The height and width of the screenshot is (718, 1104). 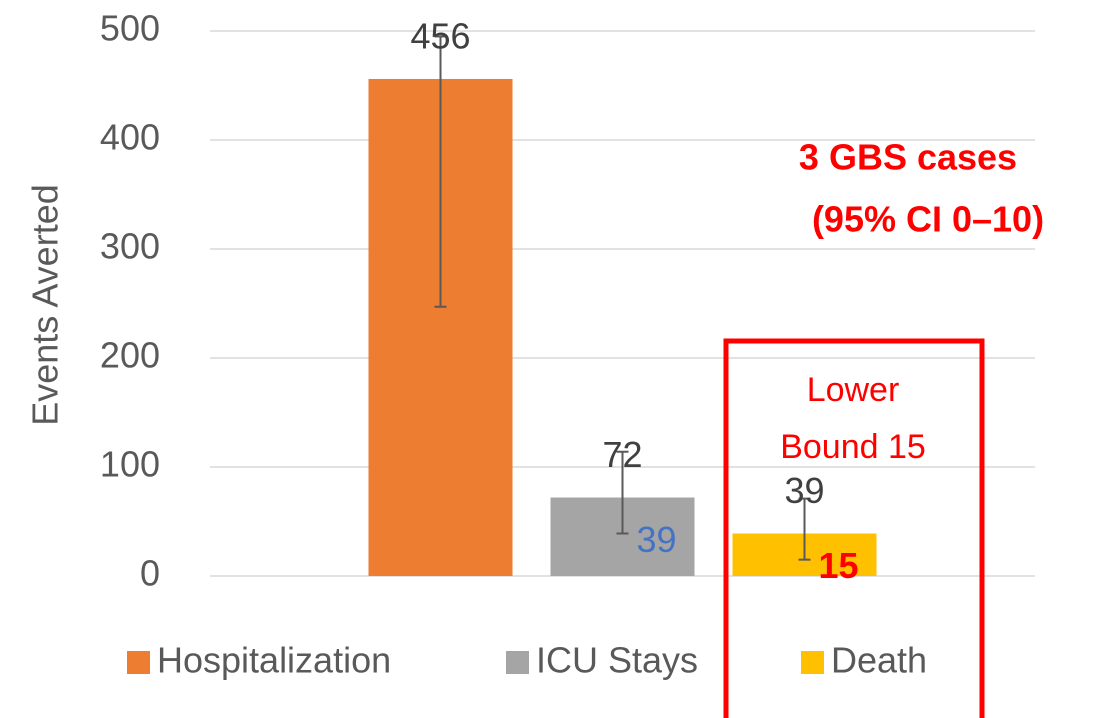 What do you see at coordinates (622, 454) in the screenshot?
I see `data-label: 72` at bounding box center [622, 454].